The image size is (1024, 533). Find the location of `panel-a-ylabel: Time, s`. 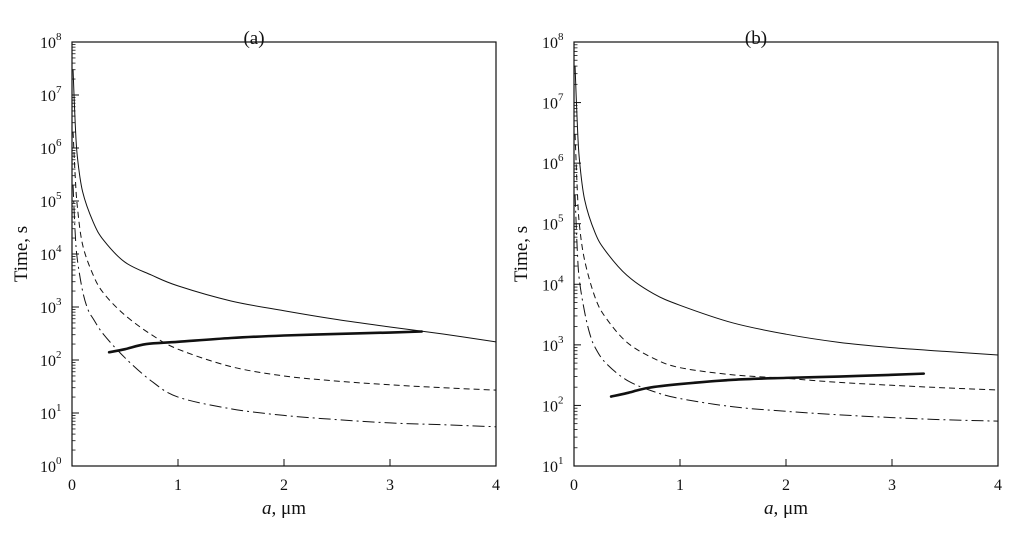

panel-a-ylabel: Time, s is located at coordinates (21, 254).